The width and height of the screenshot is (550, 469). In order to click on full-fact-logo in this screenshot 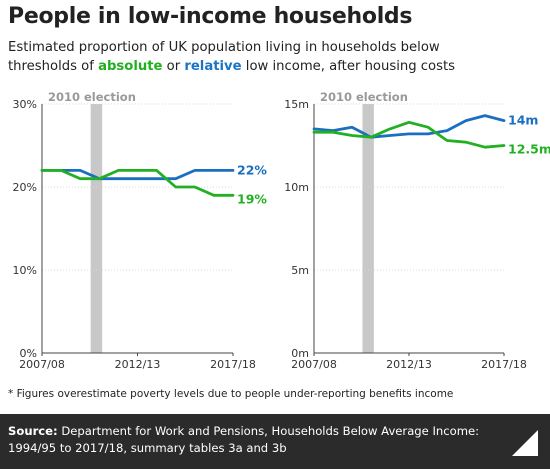, I will do `click(525, 443)`.